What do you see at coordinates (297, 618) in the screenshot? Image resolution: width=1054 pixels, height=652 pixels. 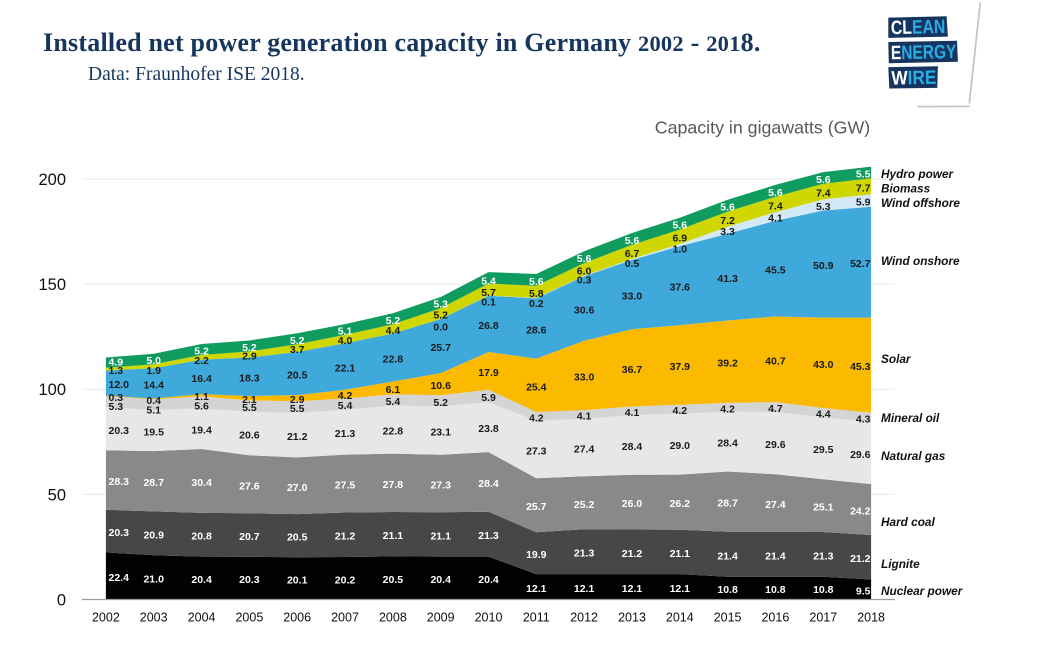 I see `svg-text: 2006` at bounding box center [297, 618].